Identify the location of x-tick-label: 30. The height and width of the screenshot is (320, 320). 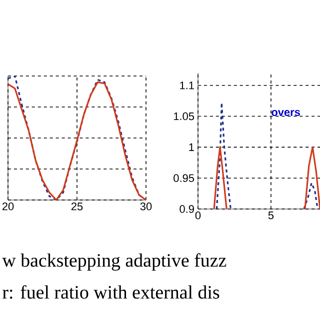
(146, 206).